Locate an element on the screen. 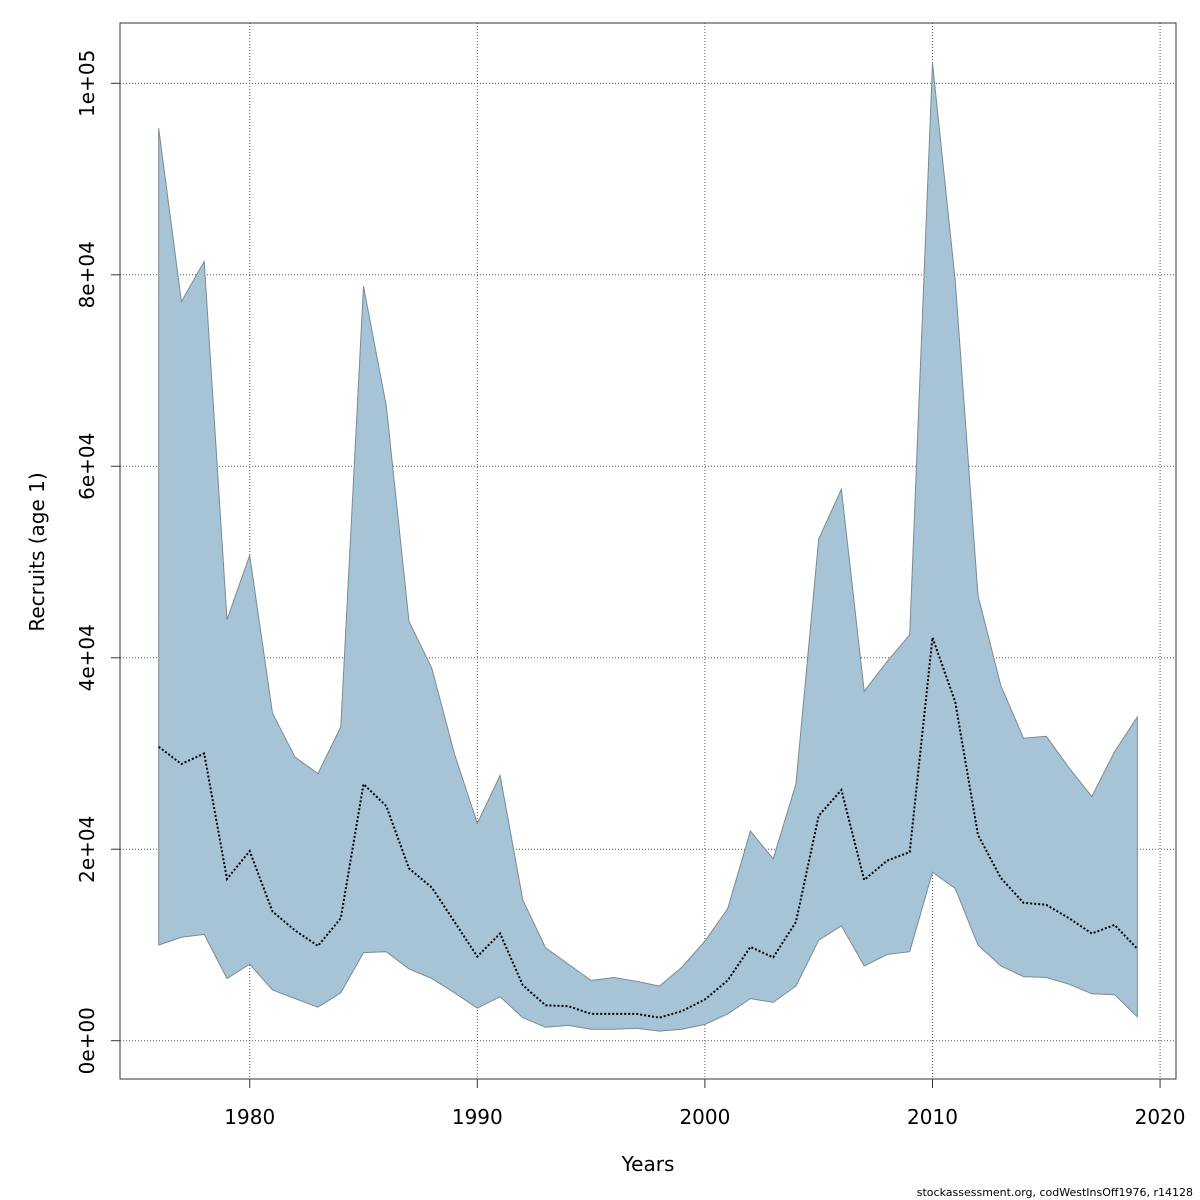  x-axis: 1980 1990 2000 2010 2020 is located at coordinates (705, 1103).